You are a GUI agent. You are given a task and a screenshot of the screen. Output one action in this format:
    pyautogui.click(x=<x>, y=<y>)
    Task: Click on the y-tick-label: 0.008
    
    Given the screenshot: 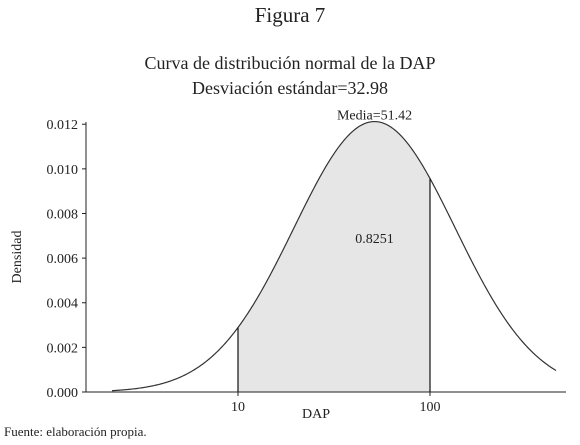 What is the action you would take?
    pyautogui.click(x=63, y=214)
    